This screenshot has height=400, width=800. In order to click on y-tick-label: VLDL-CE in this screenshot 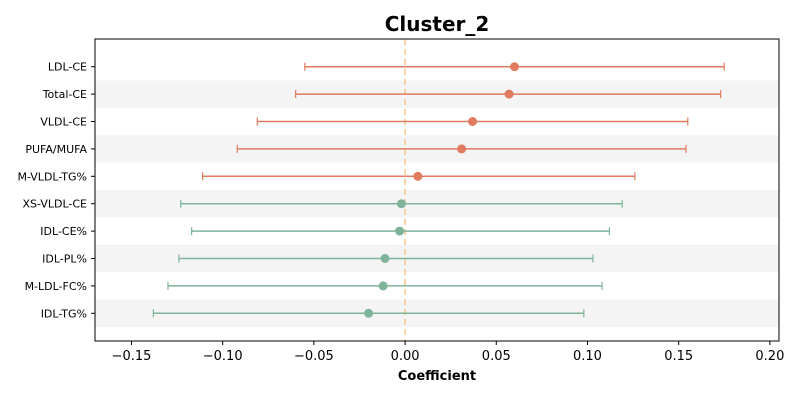, I will do `click(63, 122)`.